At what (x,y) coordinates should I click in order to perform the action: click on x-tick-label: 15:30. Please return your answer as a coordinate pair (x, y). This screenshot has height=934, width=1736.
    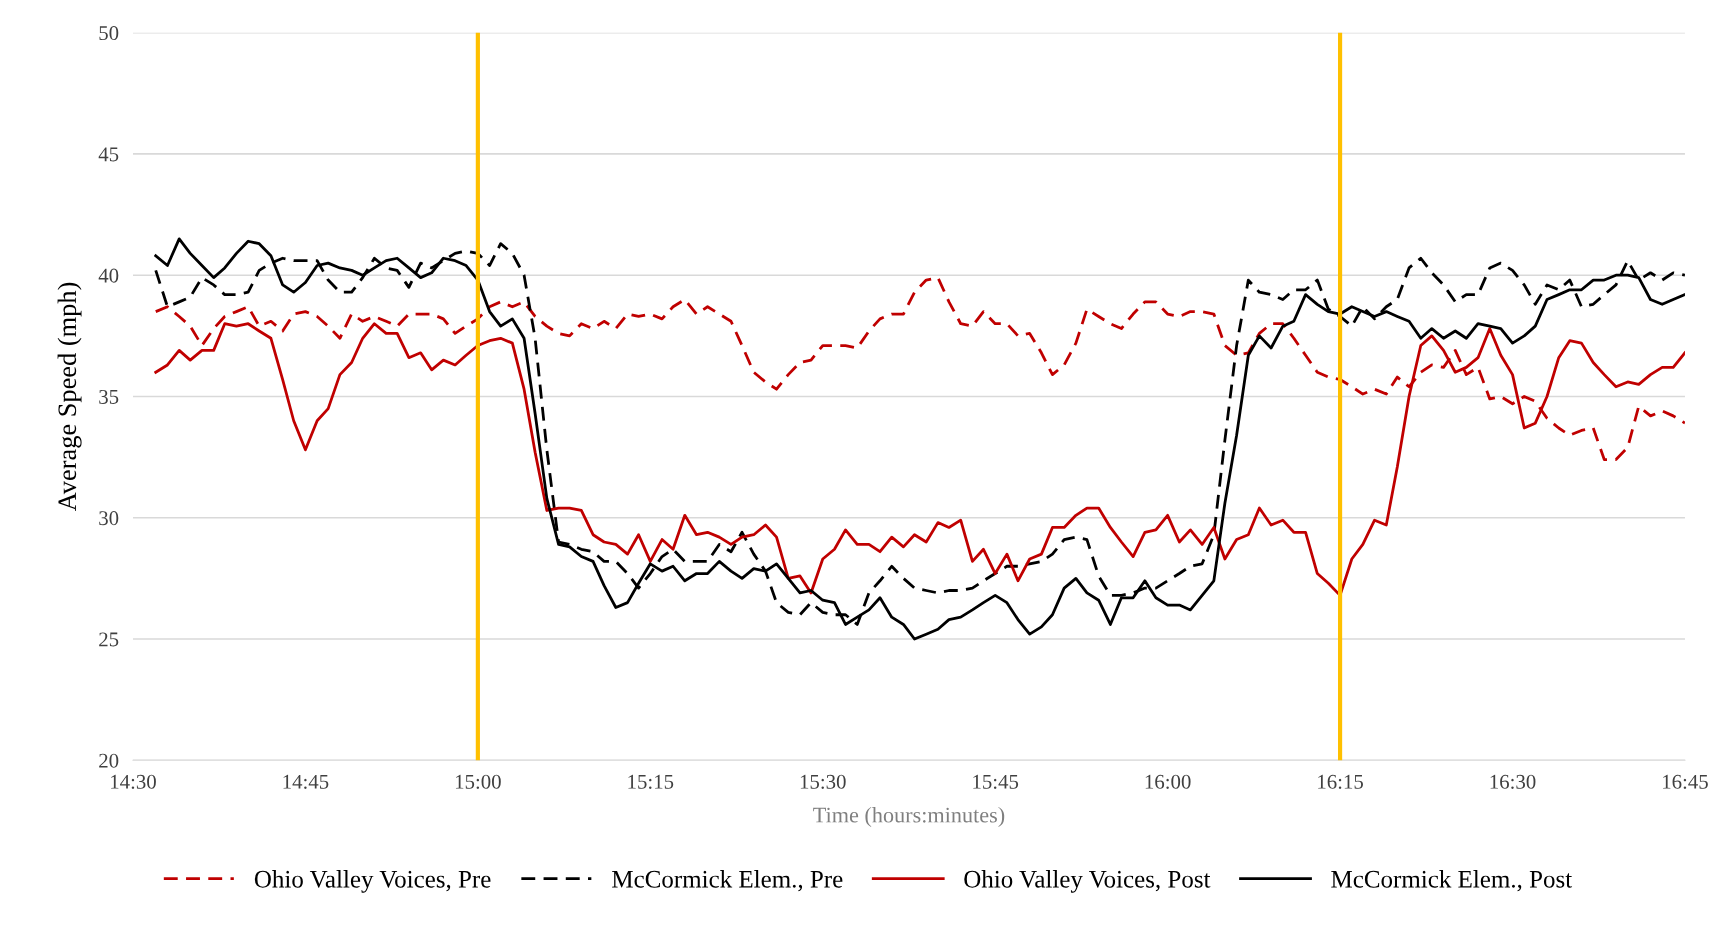
    Looking at the image, I should click on (823, 781).